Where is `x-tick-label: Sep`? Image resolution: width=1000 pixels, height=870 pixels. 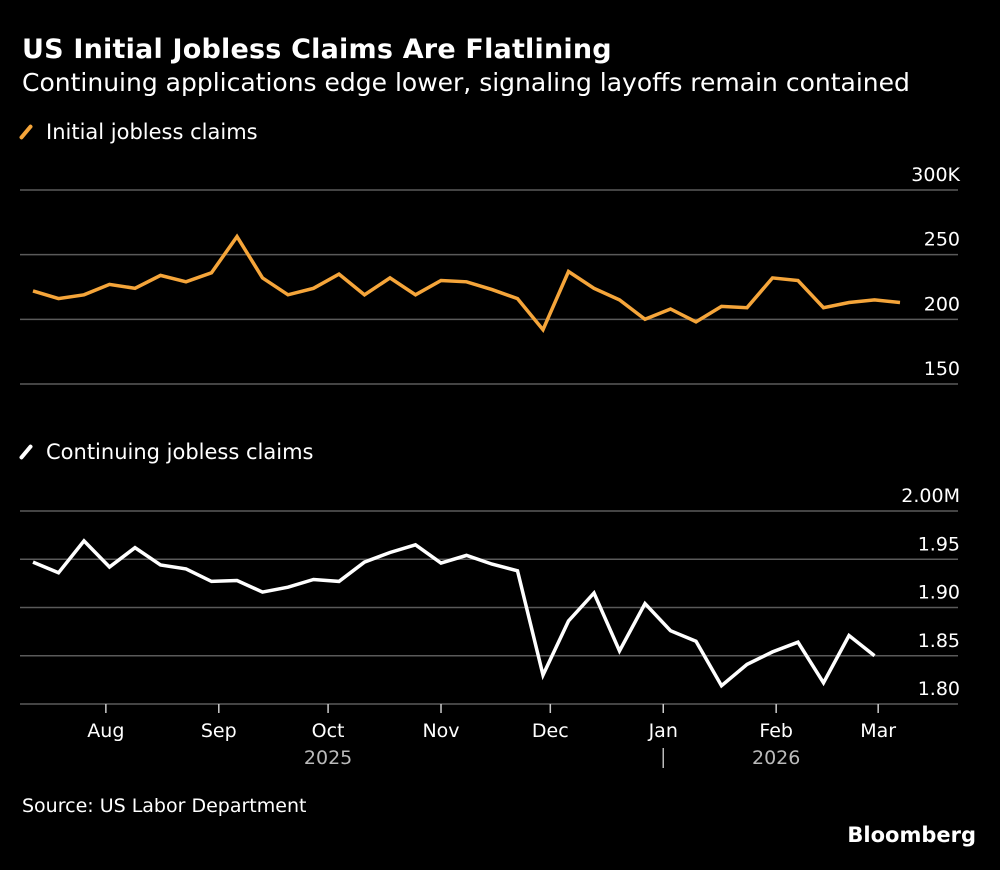
x-tick-label: Sep is located at coordinates (219, 731).